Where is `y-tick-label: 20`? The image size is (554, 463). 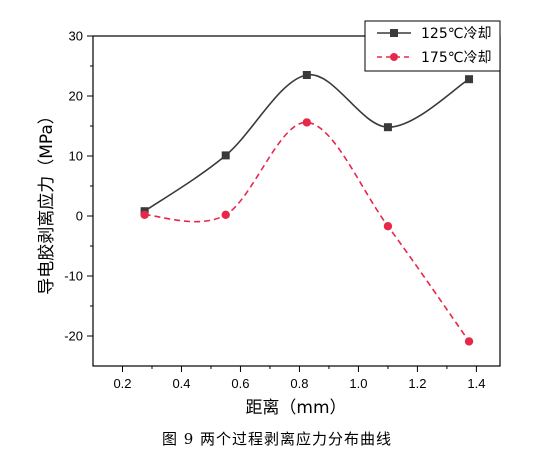 y-tick-label: 20 is located at coordinates (76, 96).